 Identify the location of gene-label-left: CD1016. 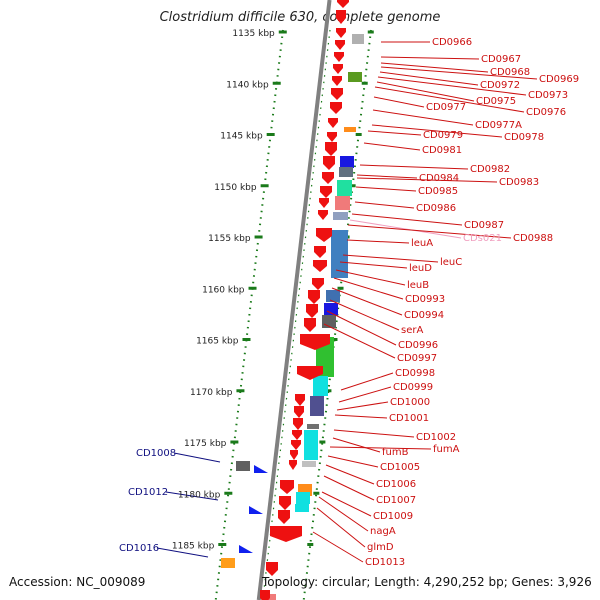
(139, 548).